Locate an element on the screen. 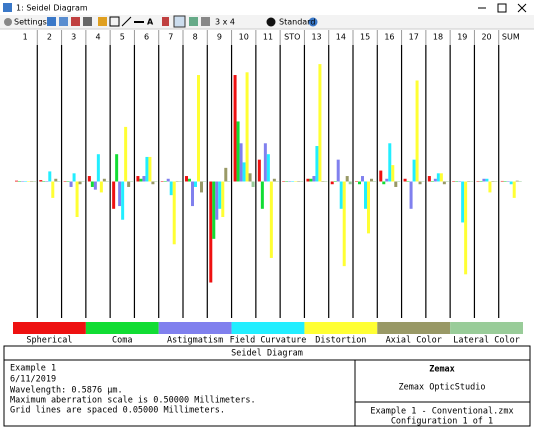  layer-icon is located at coordinates (193, 21).